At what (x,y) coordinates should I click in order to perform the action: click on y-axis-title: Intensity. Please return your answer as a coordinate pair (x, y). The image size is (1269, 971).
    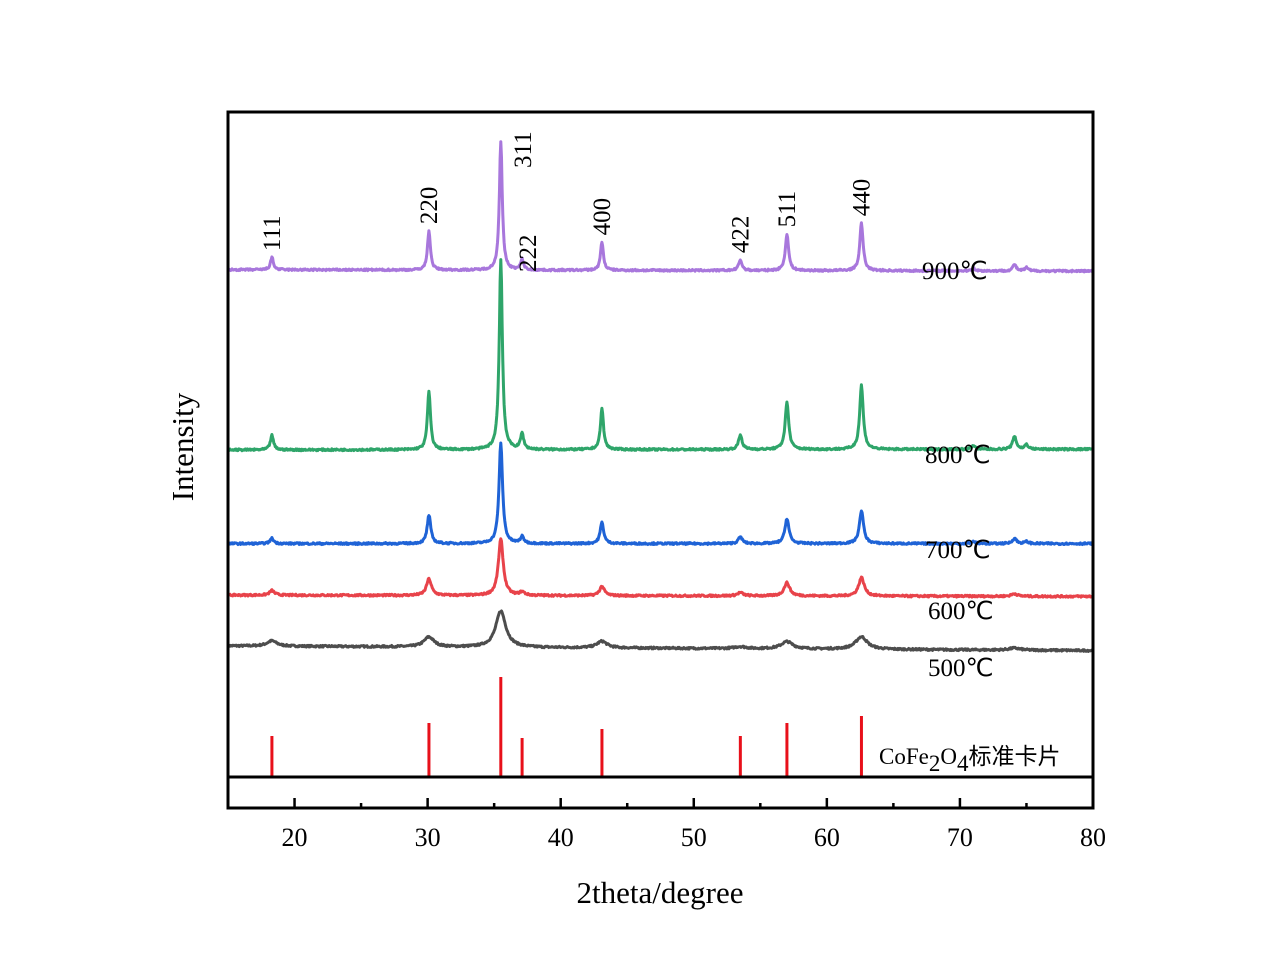
    Looking at the image, I should click on (182, 446).